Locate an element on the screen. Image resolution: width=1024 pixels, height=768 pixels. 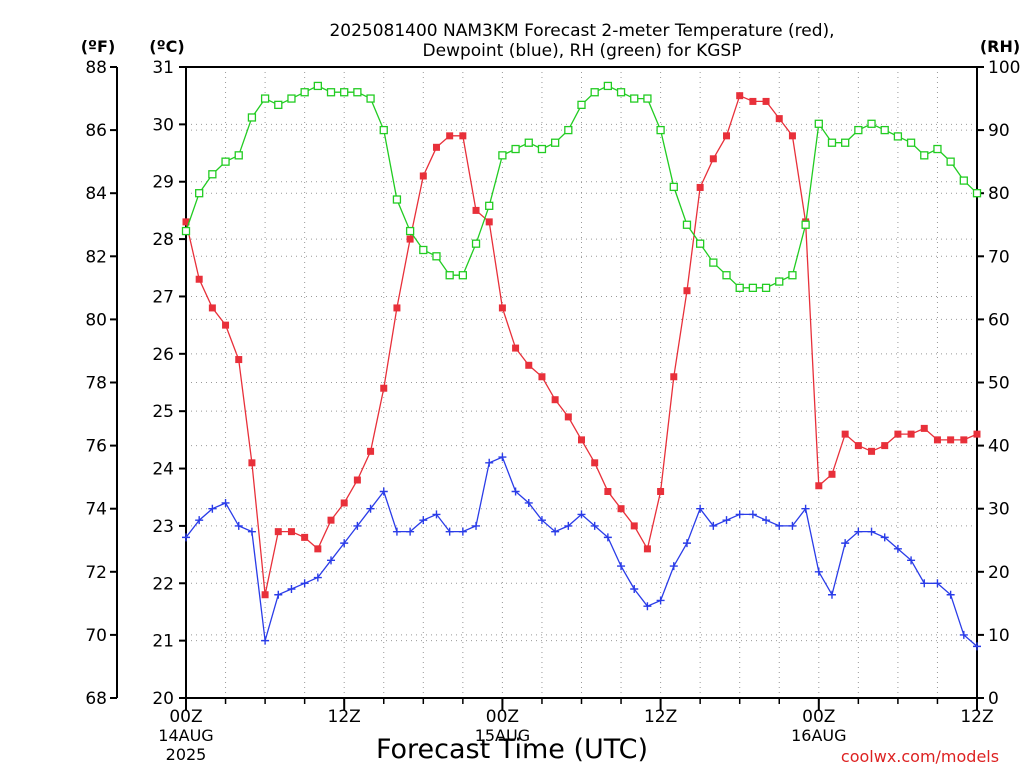
x-tick-date-label: 16AUG is located at coordinates (818, 735).